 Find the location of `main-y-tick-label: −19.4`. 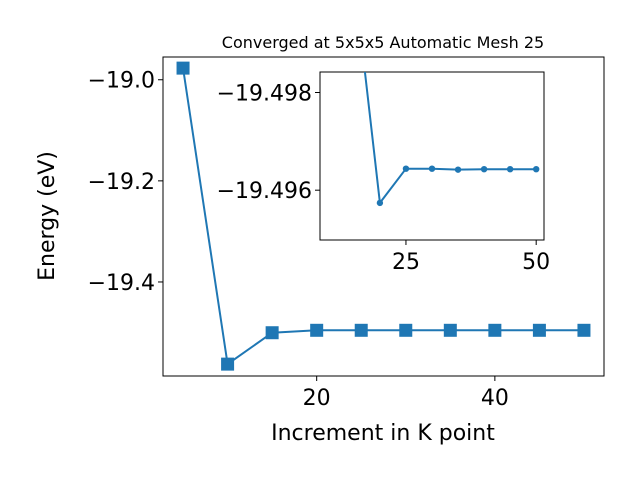

main-y-tick-label: −19.4 is located at coordinates (121, 283).